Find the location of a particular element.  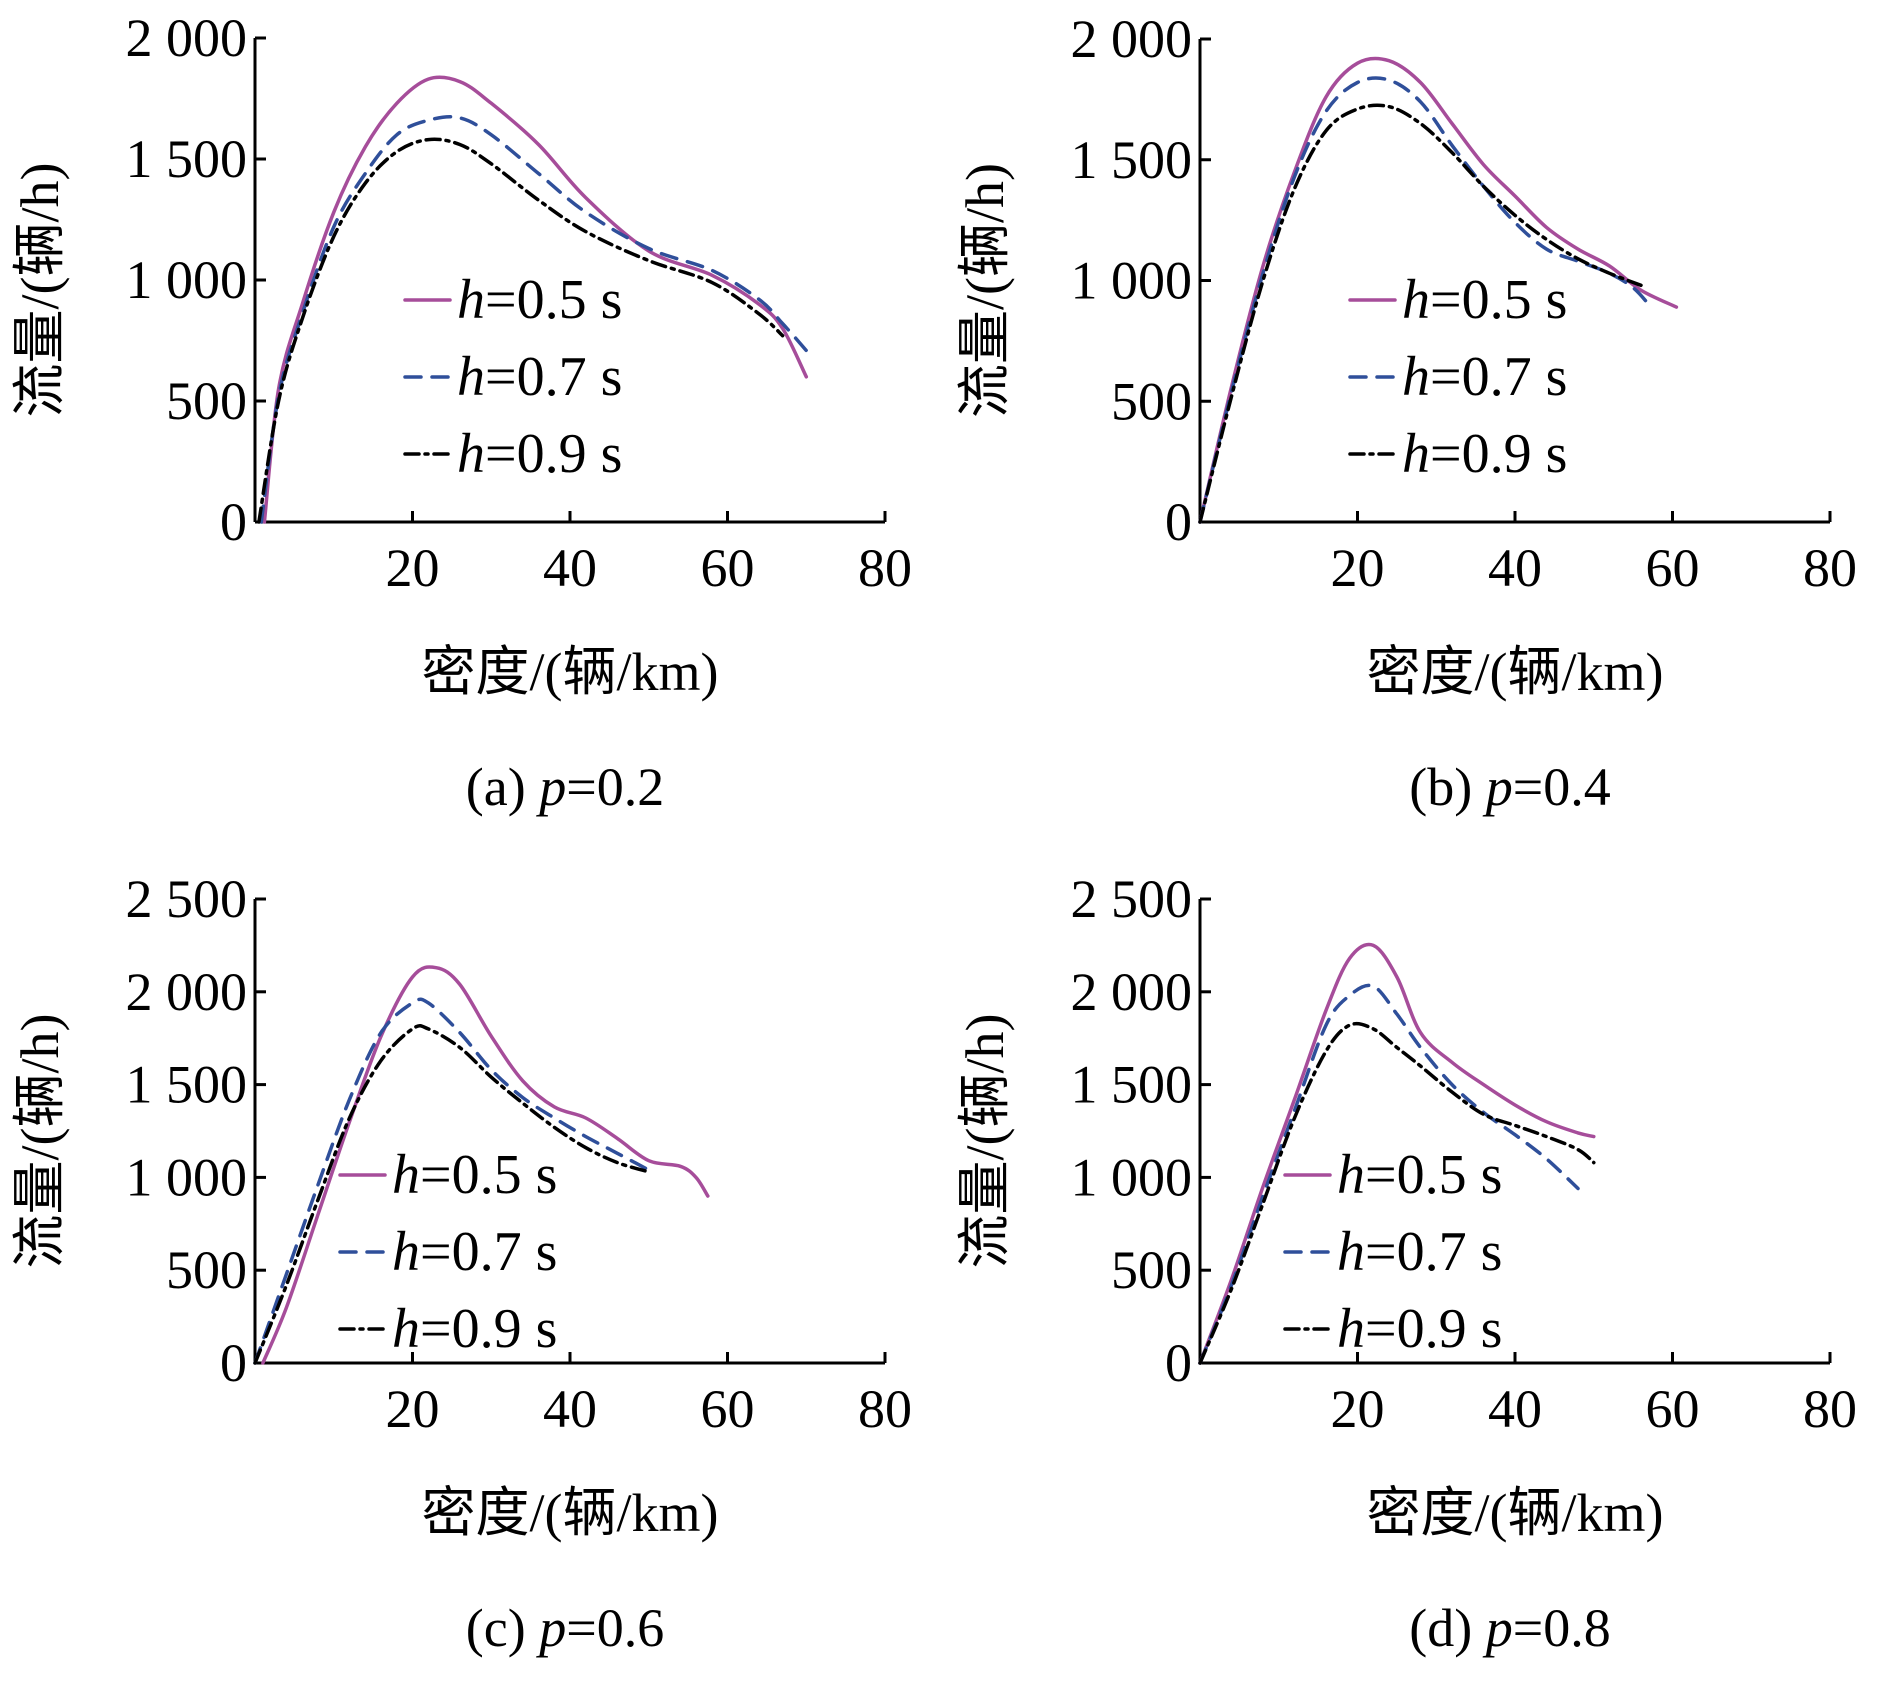

x-tick-label-d: 40 is located at coordinates (1515, 1409).